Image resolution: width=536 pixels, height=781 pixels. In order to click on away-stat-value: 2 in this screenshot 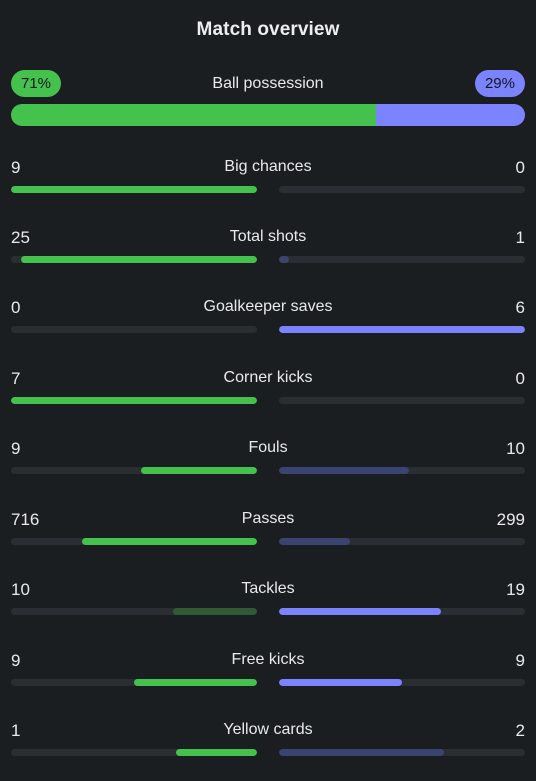, I will do `click(520, 730)`.